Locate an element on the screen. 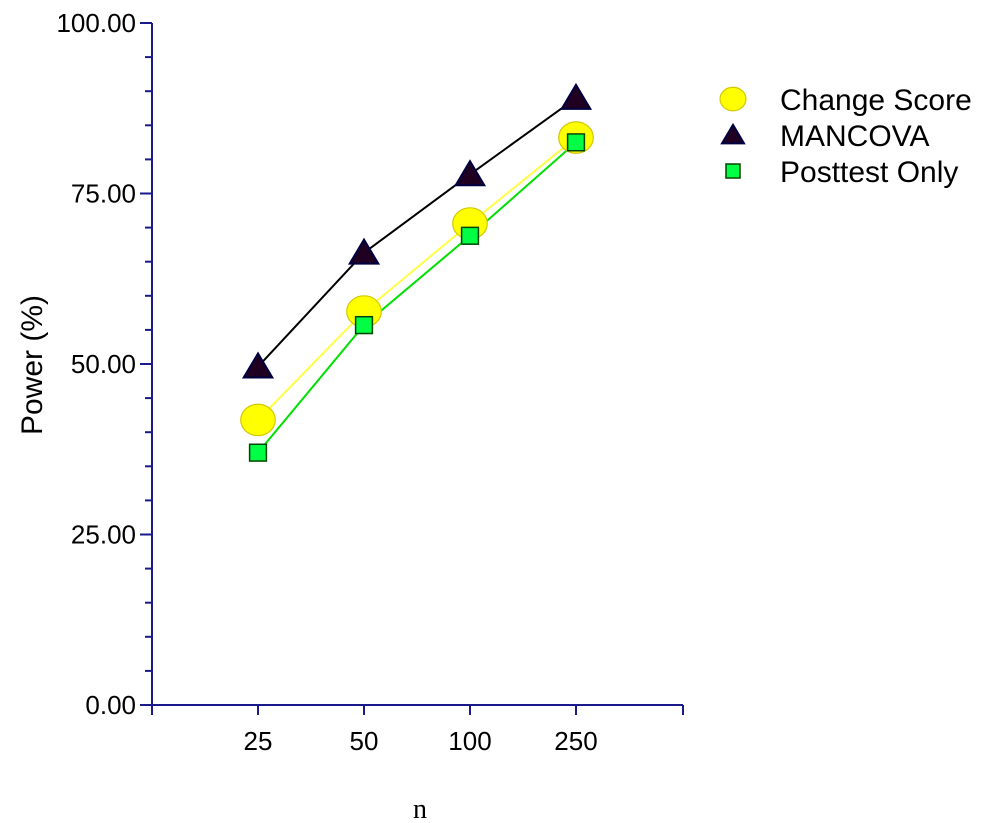 The height and width of the screenshot is (823, 1003). legend-label: Posttest Only is located at coordinates (869, 172).